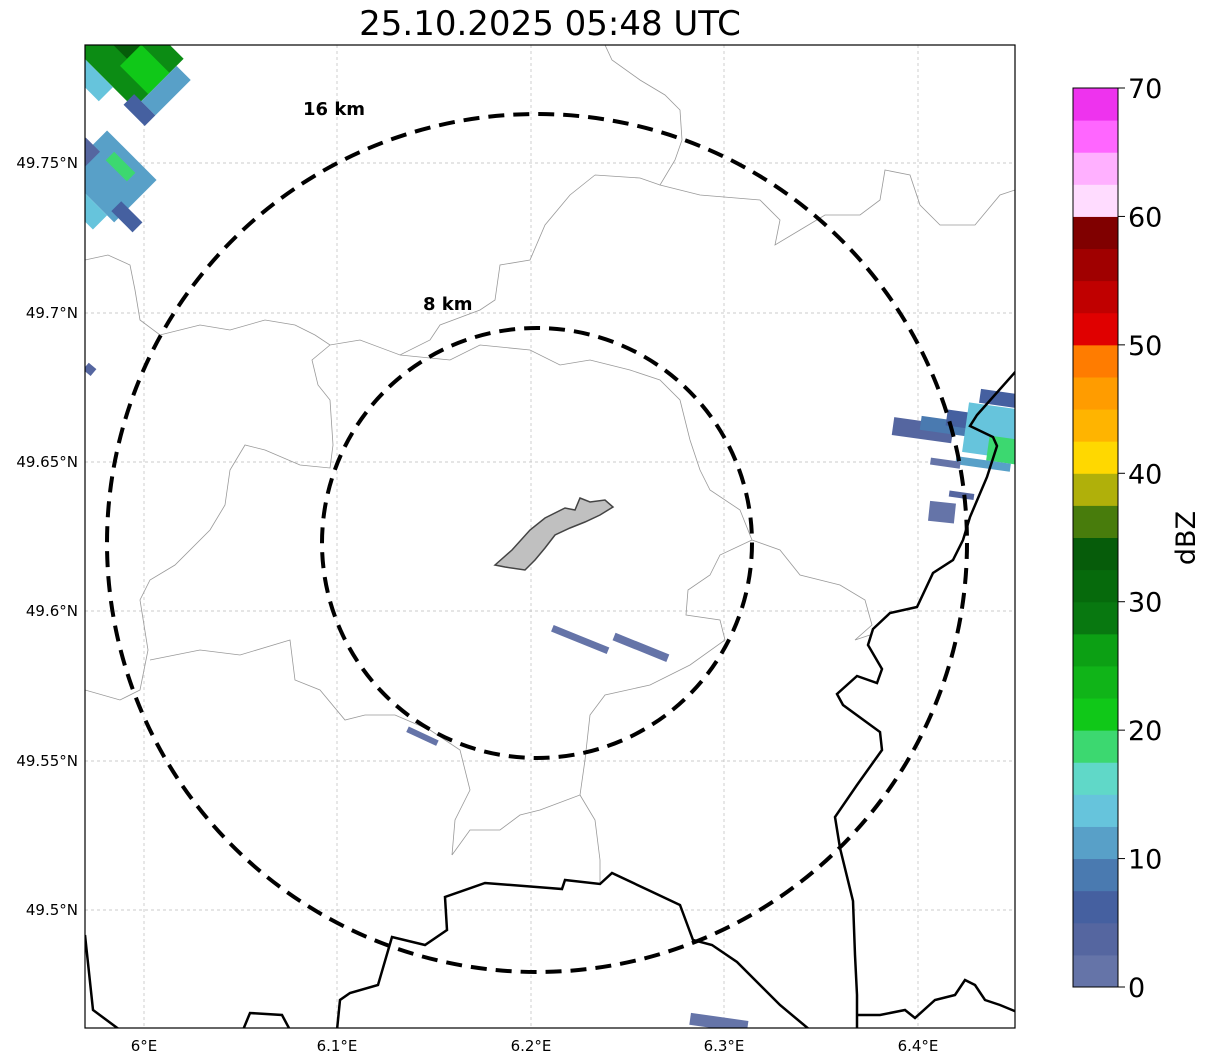 The height and width of the screenshot is (1064, 1207). I want to click on lat-tick-label: 49.6°N, so click(52, 611).